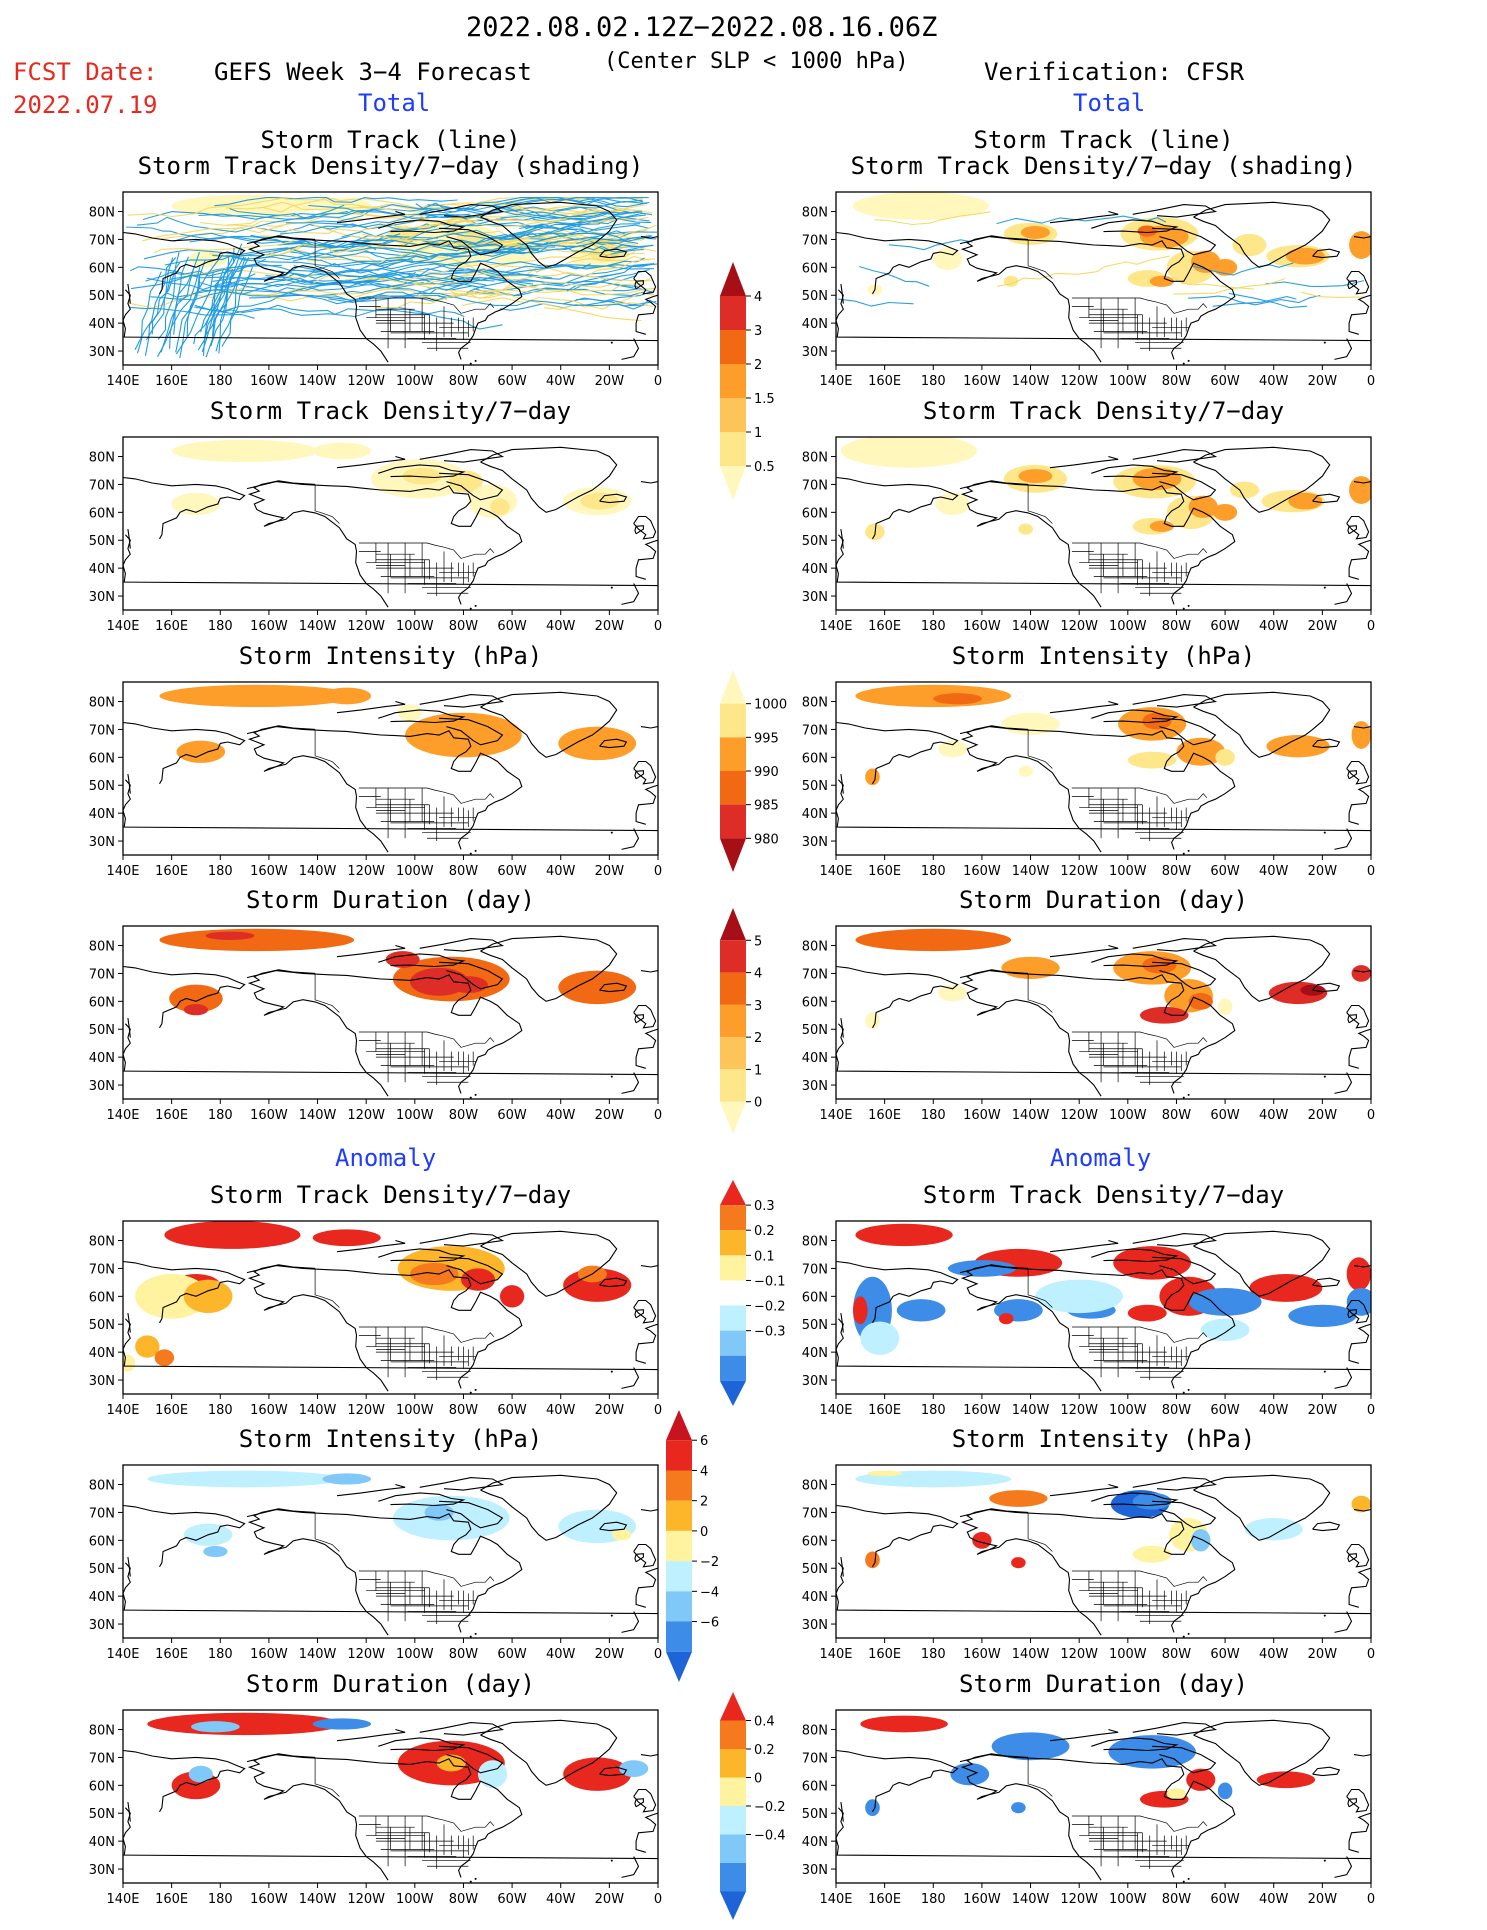 The image size is (1487, 1930). What do you see at coordinates (102, 1625) in the screenshot?
I see `lat-tick-label: 30N` at bounding box center [102, 1625].